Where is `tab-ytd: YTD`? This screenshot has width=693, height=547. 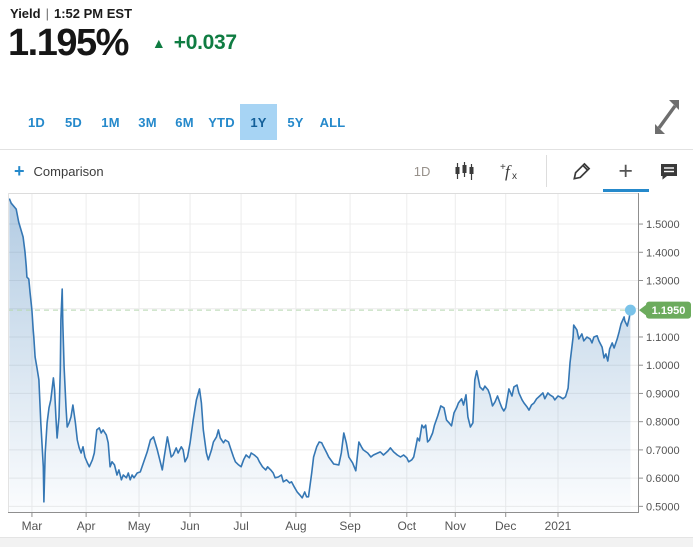 tab-ytd: YTD is located at coordinates (221, 122).